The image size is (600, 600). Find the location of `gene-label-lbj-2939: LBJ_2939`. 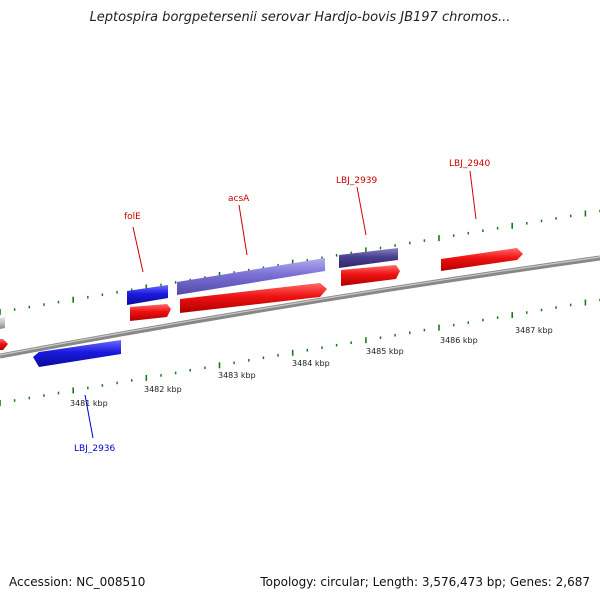

gene-label-lbj-2939: LBJ_2939 is located at coordinates (357, 181).